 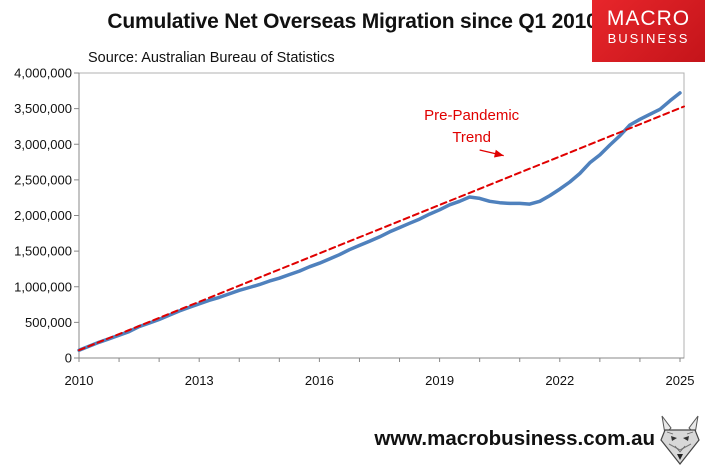 What do you see at coordinates (48, 322) in the screenshot?
I see `y-tick-label: 500,000` at bounding box center [48, 322].